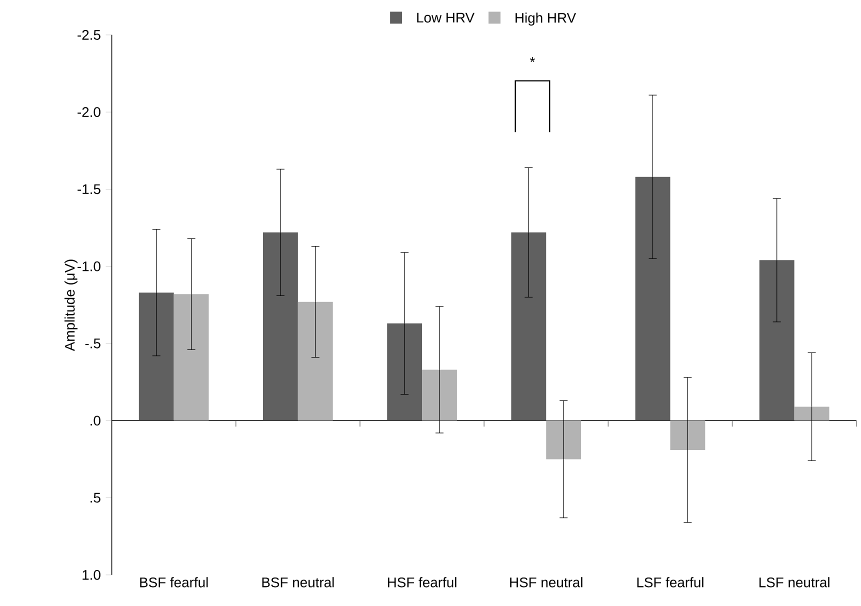 This screenshot has width=861, height=606. I want to click on x-tick-label: HSF fearful, so click(422, 582).